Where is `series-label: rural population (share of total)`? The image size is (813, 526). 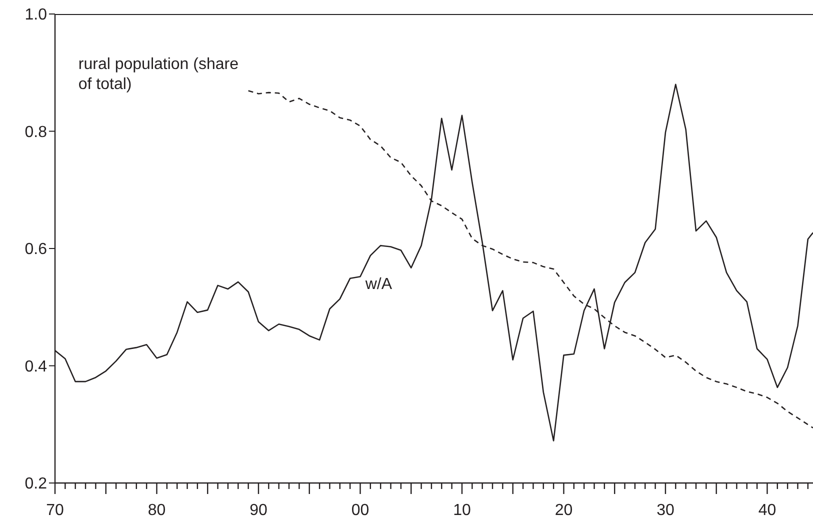
series-label: rural population (share of total) is located at coordinates (159, 75).